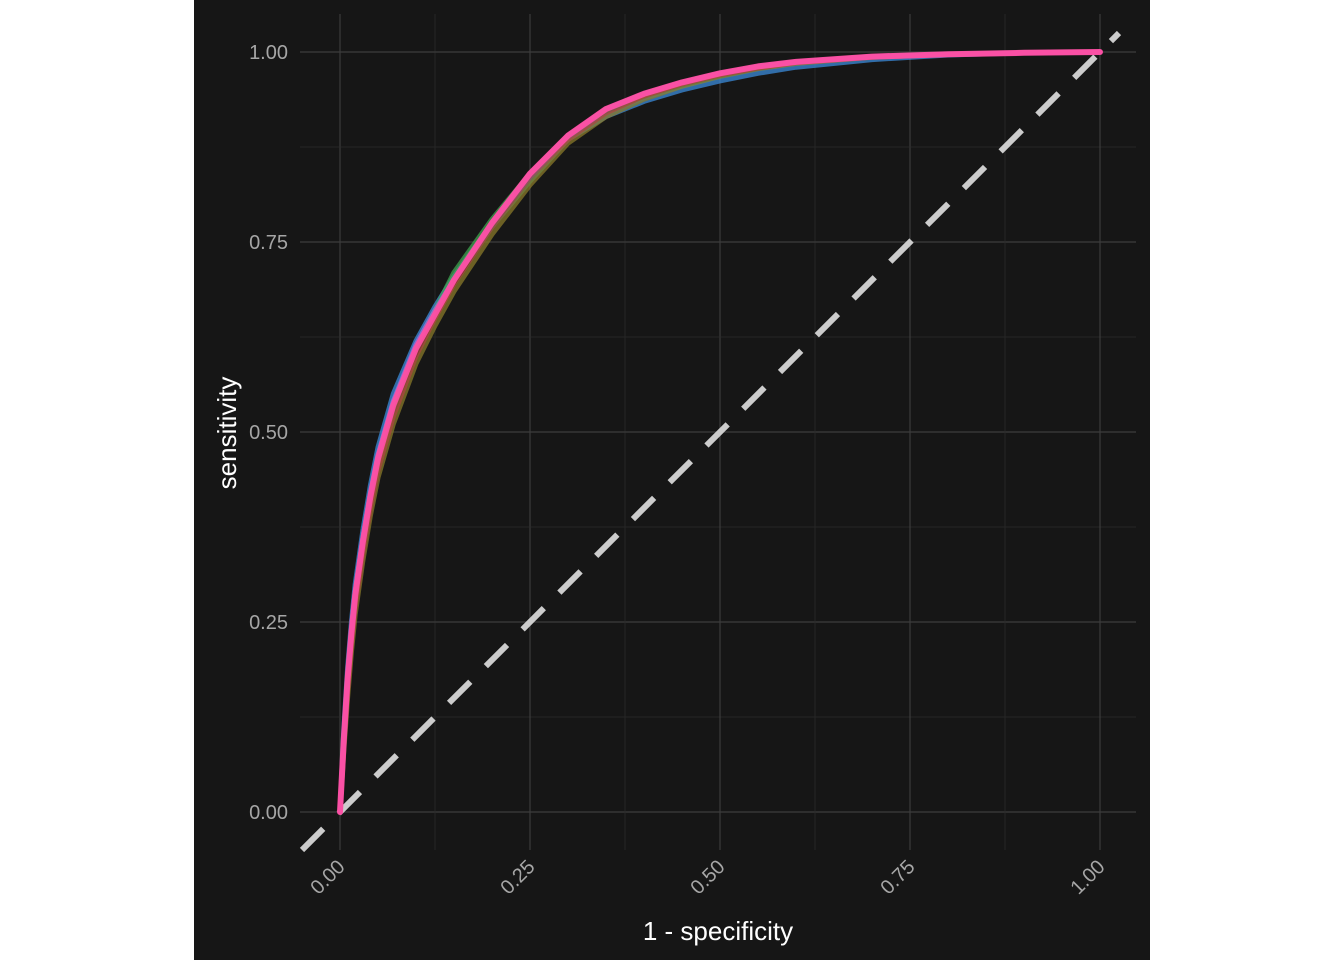  What do you see at coordinates (268, 813) in the screenshot?
I see `y-tick-label: 0.00` at bounding box center [268, 813].